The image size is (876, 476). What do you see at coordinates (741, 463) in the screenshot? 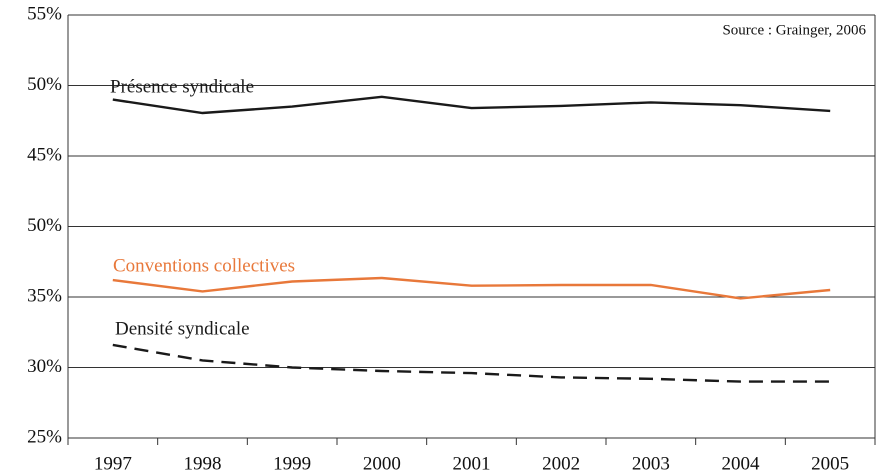
I see `x-tick-label: 2004` at bounding box center [741, 463].